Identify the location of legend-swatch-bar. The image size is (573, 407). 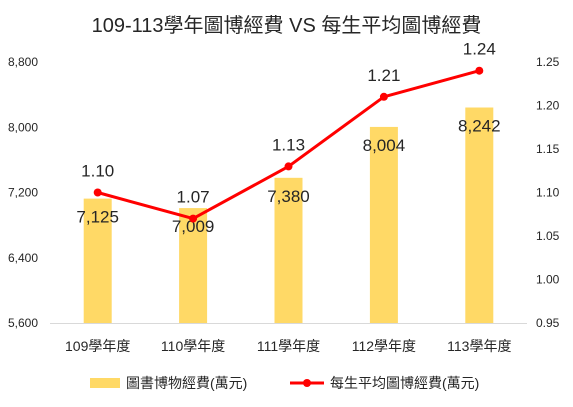
(105, 383).